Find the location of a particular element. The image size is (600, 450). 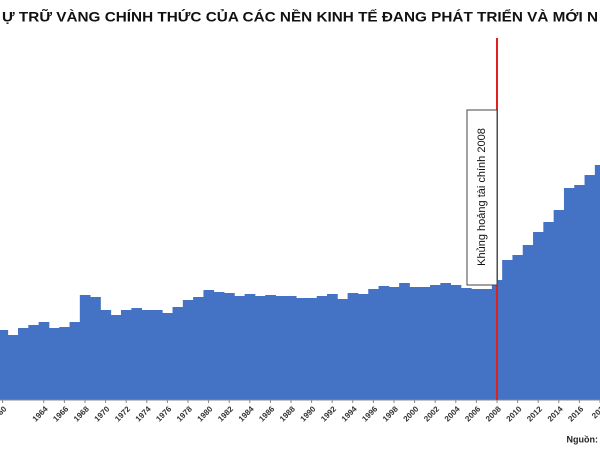

x-tick-label: 1996 is located at coordinates (369, 413).